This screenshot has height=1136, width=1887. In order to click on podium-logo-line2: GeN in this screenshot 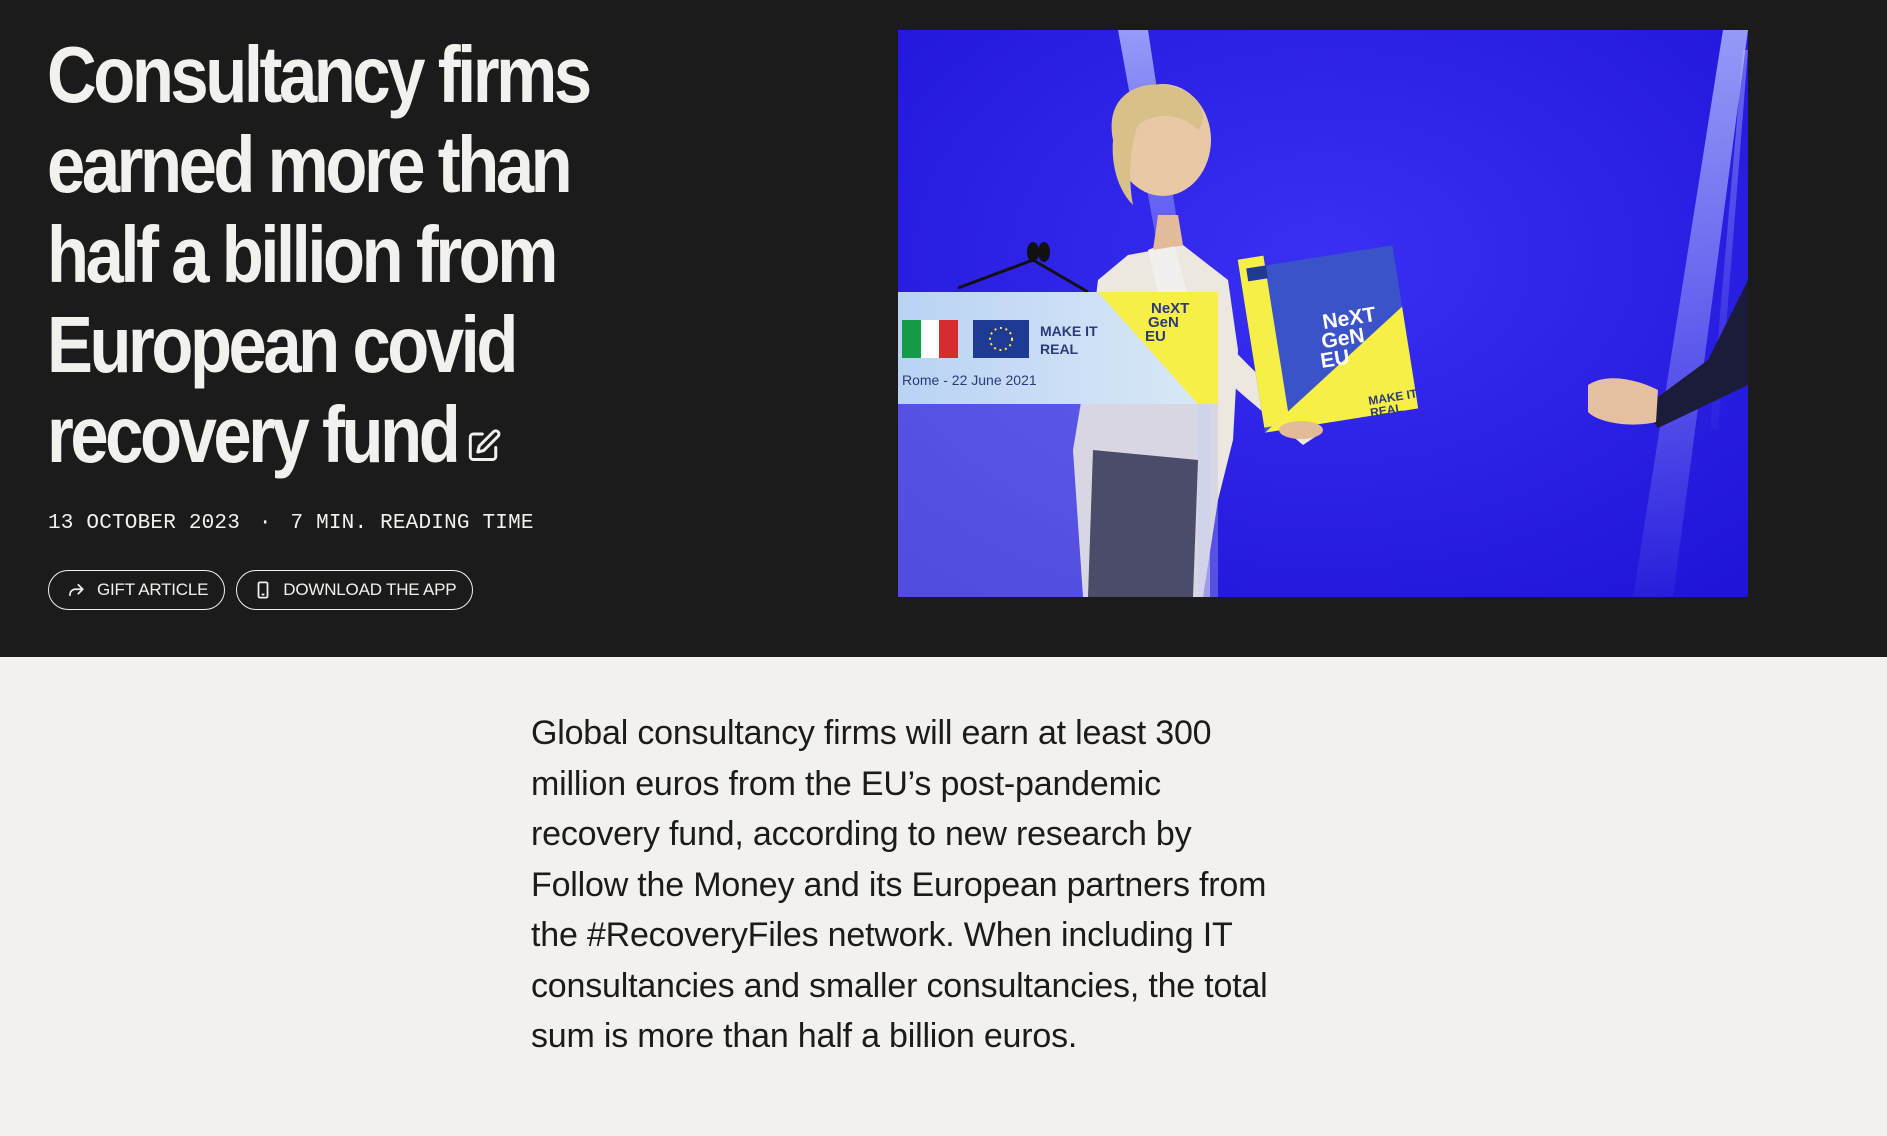, I will do `click(1163, 322)`.